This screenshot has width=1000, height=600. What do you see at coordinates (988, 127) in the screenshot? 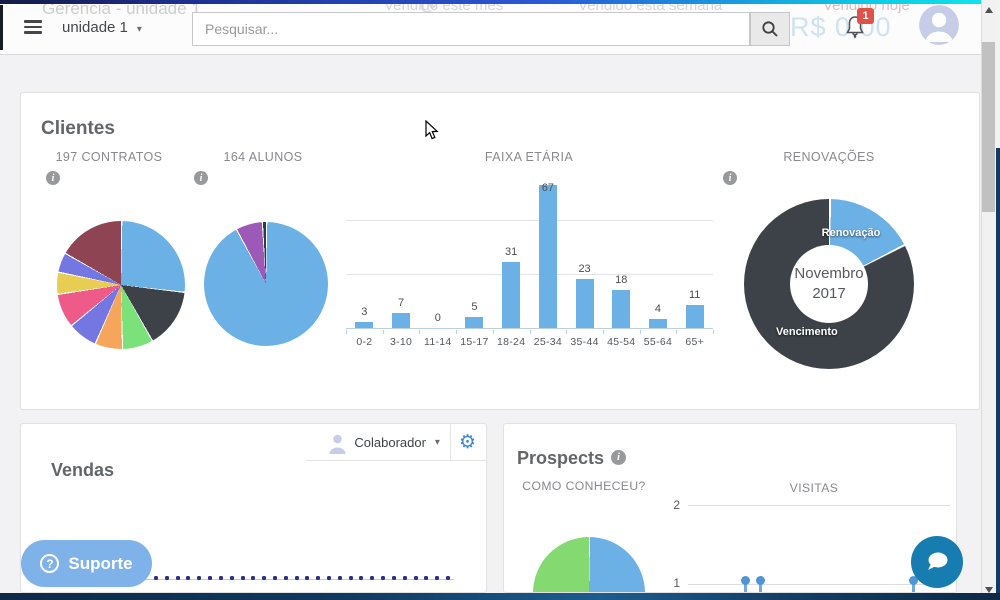
I see `scrollbar-thumb` at bounding box center [988, 127].